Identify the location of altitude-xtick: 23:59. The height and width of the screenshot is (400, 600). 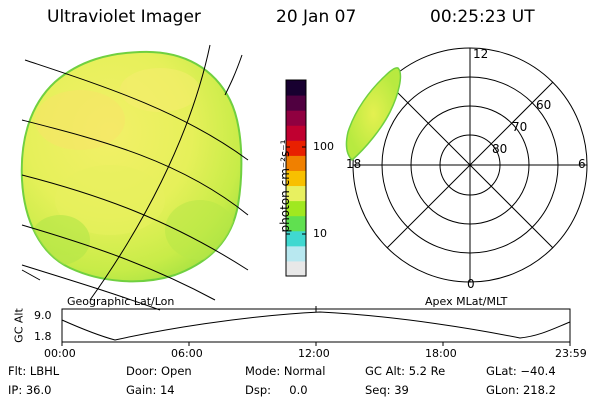
(571, 353).